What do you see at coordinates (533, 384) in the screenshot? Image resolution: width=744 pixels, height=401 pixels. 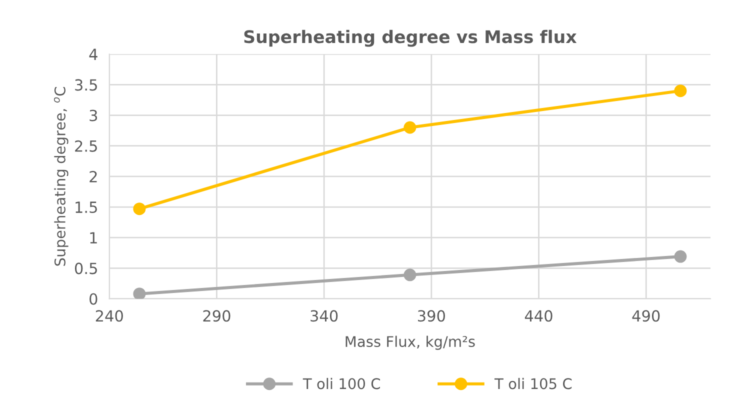 I see `legend-label: T oli 105 C` at bounding box center [533, 384].